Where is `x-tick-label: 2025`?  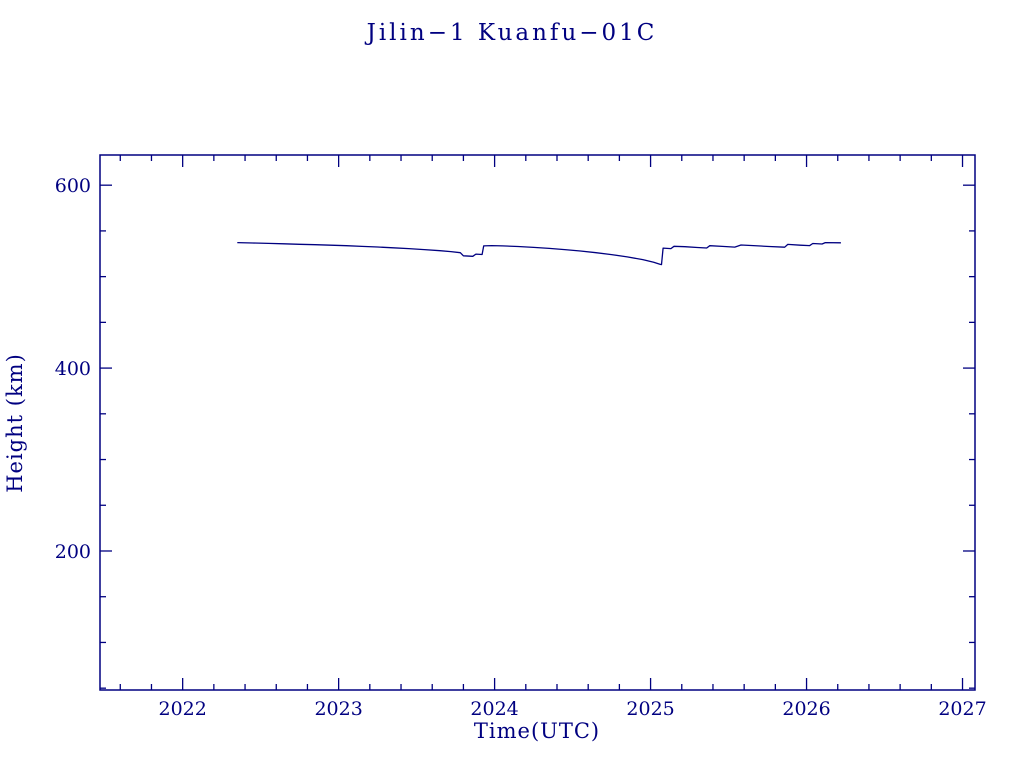 x-tick-label: 2025 is located at coordinates (650, 709).